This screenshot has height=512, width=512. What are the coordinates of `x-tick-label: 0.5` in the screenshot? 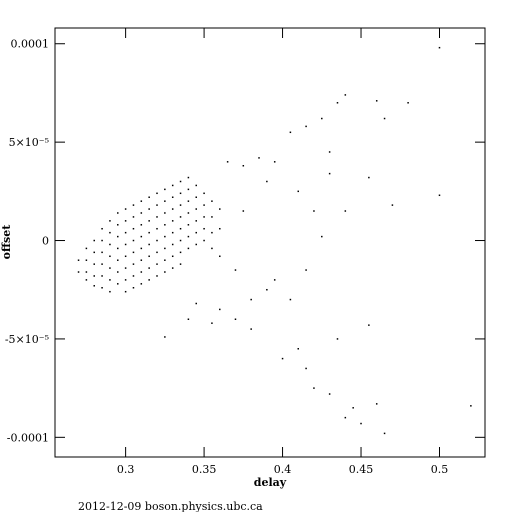 It's located at (440, 469).